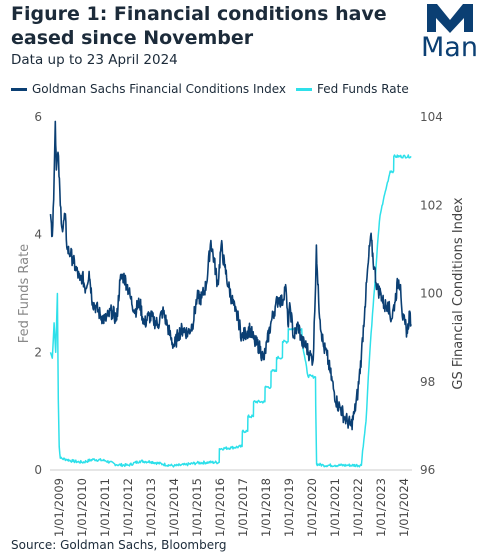 This screenshot has width=488, height=555. Describe the element at coordinates (363, 89) in the screenshot. I see `legend-label-ffr: Fed Funds Rate` at that location.